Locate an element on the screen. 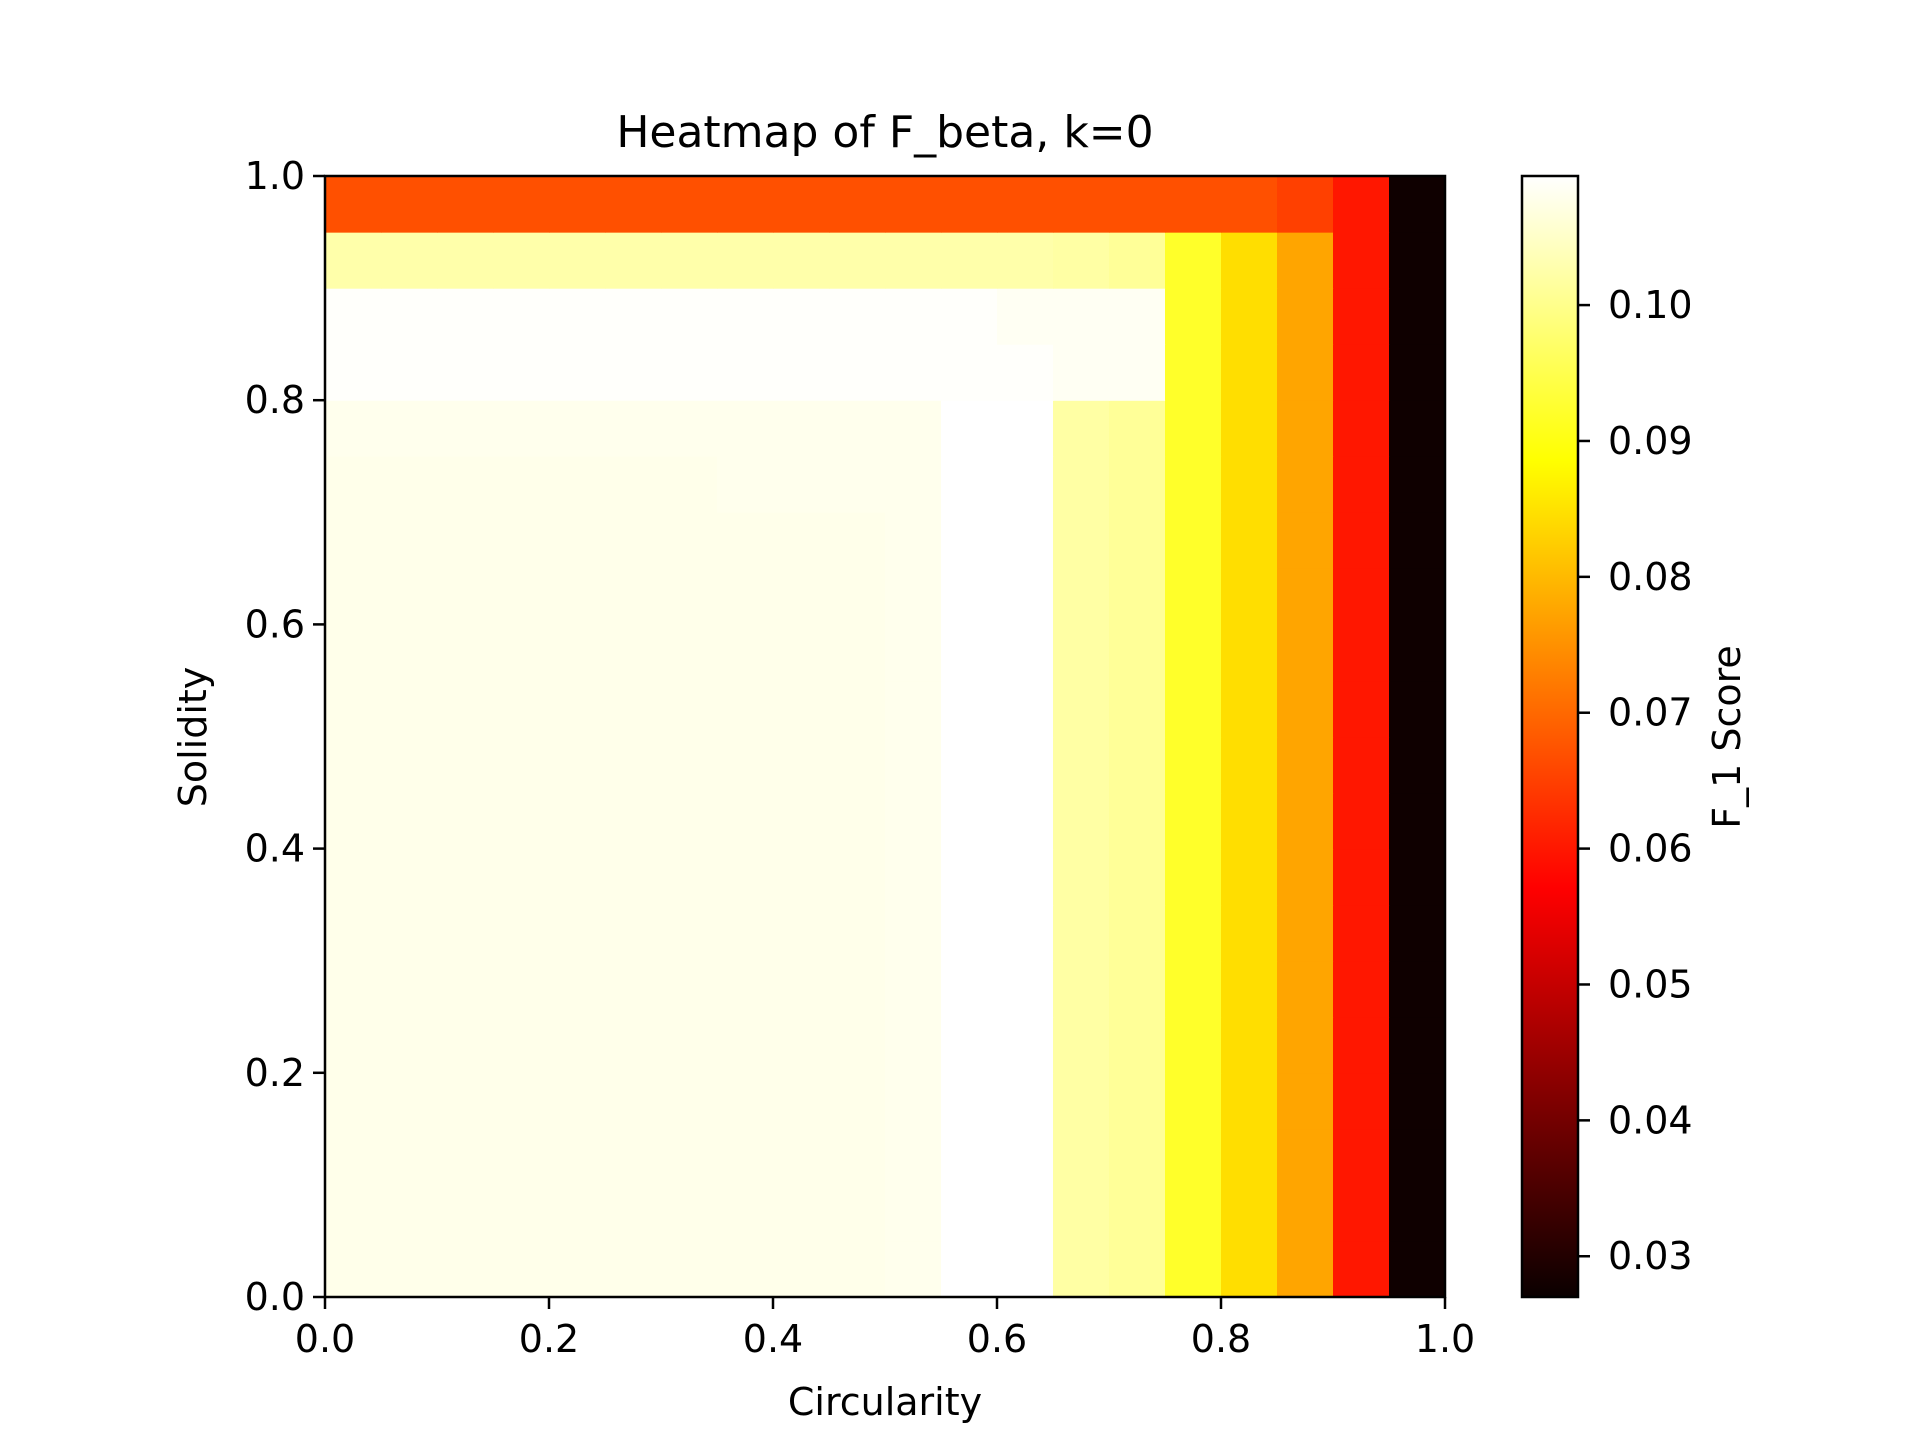  colorbar-tick-label: 0.07 is located at coordinates (1650, 713).